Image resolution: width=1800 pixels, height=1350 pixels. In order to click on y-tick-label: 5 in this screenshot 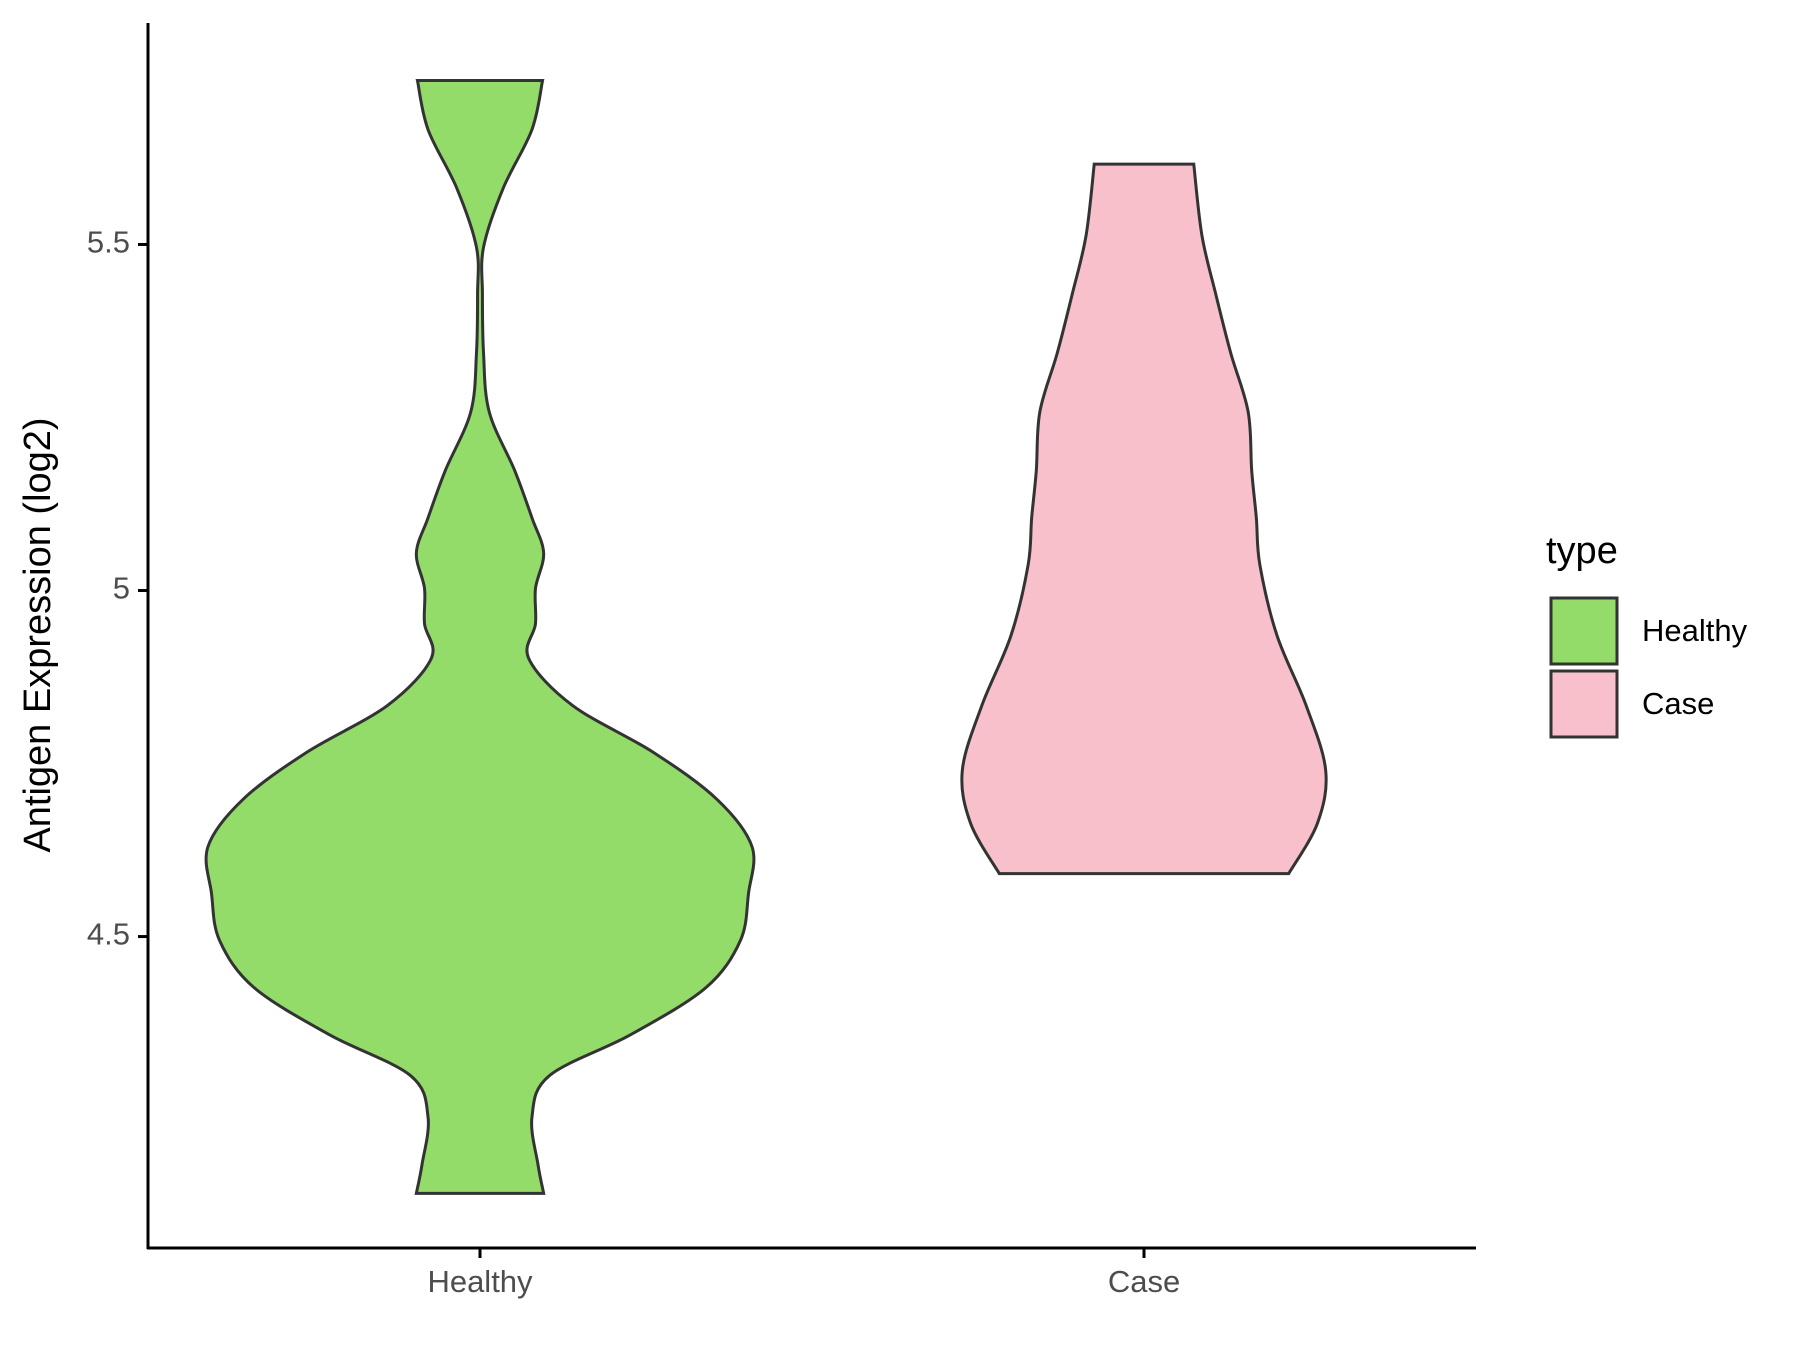, I will do `click(121, 588)`.